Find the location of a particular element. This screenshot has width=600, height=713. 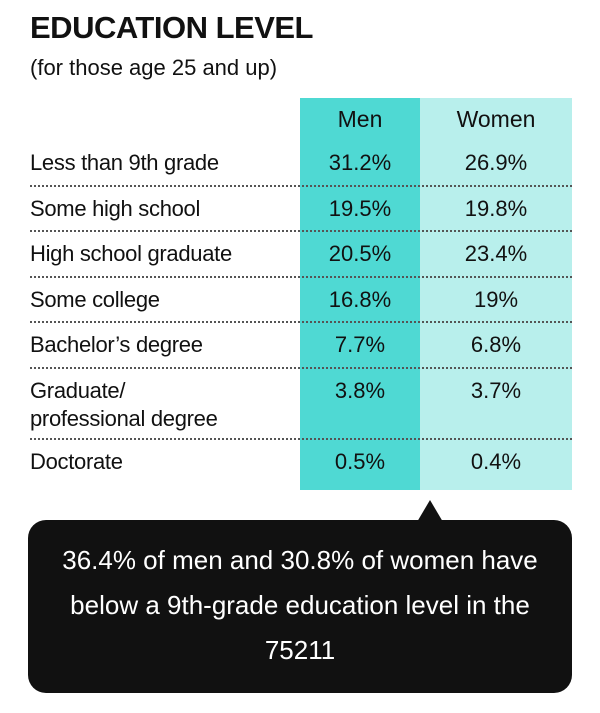

column-header: Women is located at coordinates (496, 119).